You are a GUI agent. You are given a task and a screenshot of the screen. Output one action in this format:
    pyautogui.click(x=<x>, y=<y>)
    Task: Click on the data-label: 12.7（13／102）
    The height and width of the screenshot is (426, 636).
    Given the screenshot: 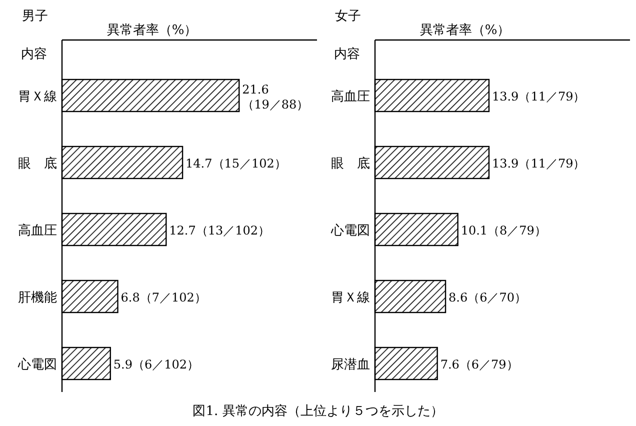 What is the action you would take?
    pyautogui.click(x=219, y=231)
    